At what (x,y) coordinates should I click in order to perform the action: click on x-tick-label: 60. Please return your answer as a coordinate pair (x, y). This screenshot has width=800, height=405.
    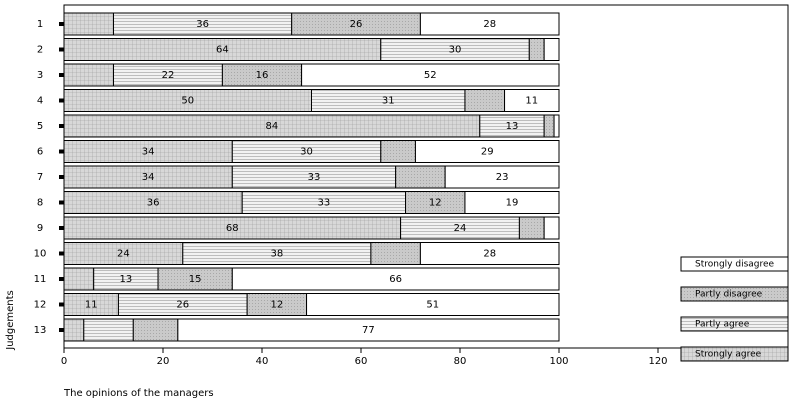
    Looking at the image, I should click on (361, 361).